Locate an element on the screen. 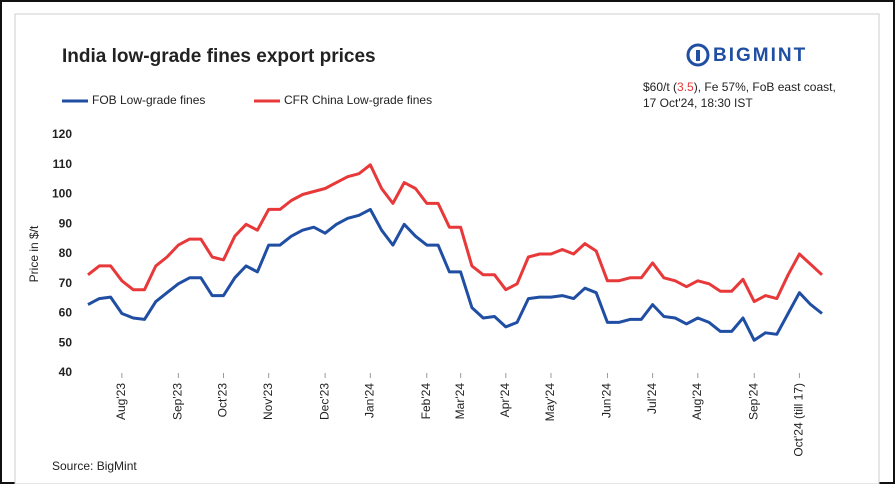  x-tick-label: Mar'24 is located at coordinates (460, 401).